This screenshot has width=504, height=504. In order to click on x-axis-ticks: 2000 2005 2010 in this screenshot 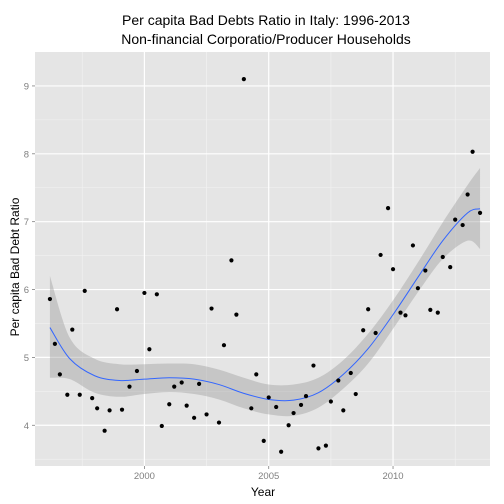, I will do `click(269, 474)`.